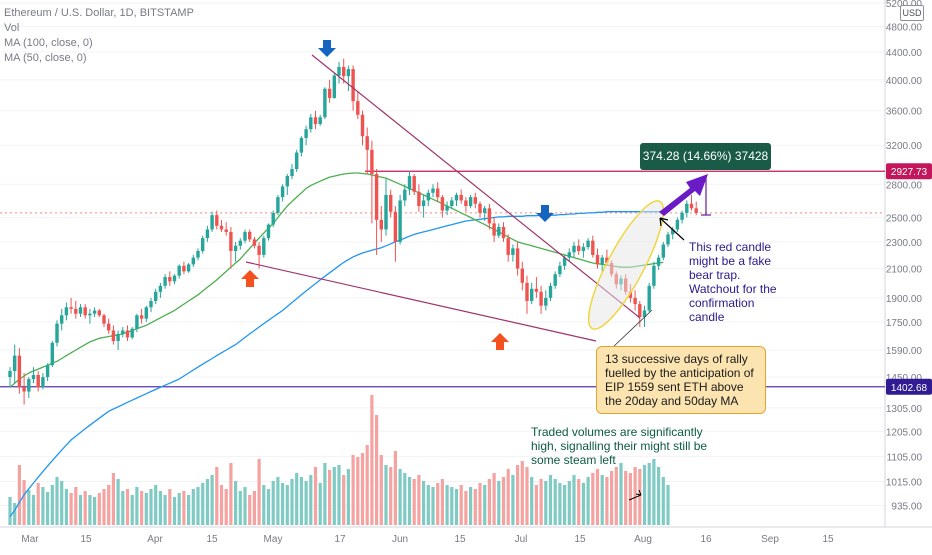 The width and height of the screenshot is (932, 555). I want to click on legend-title: Ethereum / U.S. Dollar, 1D, BITSTAMP, so click(99, 13).